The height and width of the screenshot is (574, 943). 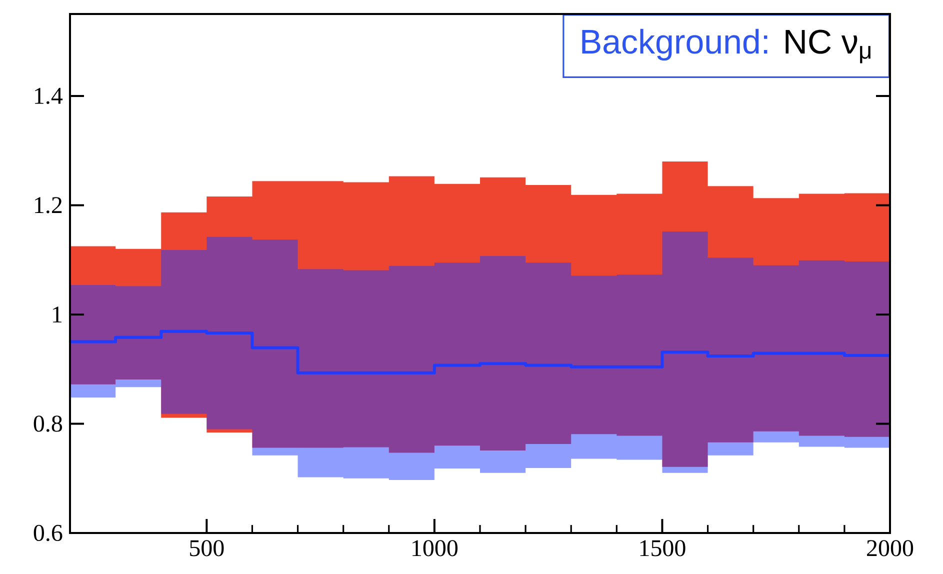 What do you see at coordinates (48, 205) in the screenshot?
I see `y-tick-label: 1.2` at bounding box center [48, 205].